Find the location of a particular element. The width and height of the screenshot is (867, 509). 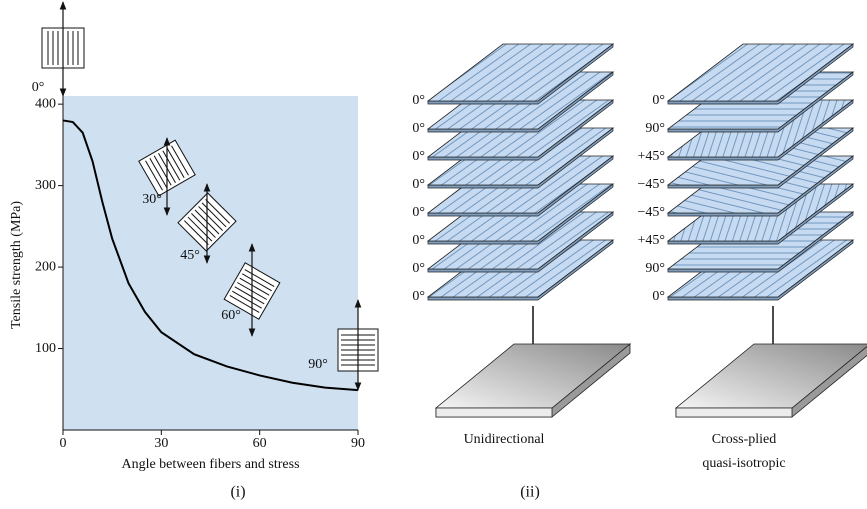

caption: (ii) is located at coordinates (530, 492).